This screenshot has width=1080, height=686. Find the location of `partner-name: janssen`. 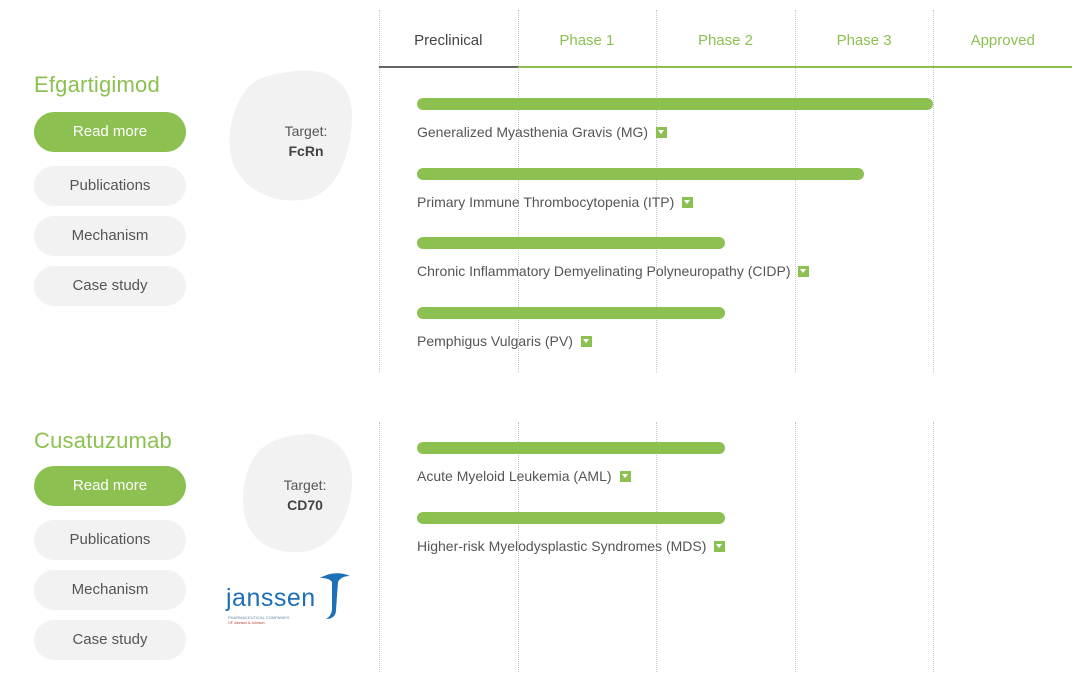

partner-name: janssen is located at coordinates (271, 598).